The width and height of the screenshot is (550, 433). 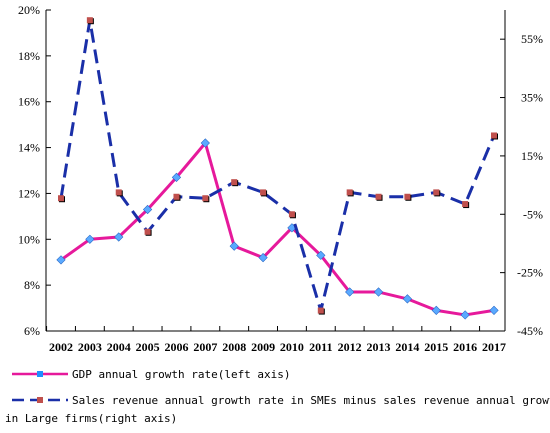 What do you see at coordinates (530, 273) in the screenshot?
I see `right-tick-label: -25%` at bounding box center [530, 273].